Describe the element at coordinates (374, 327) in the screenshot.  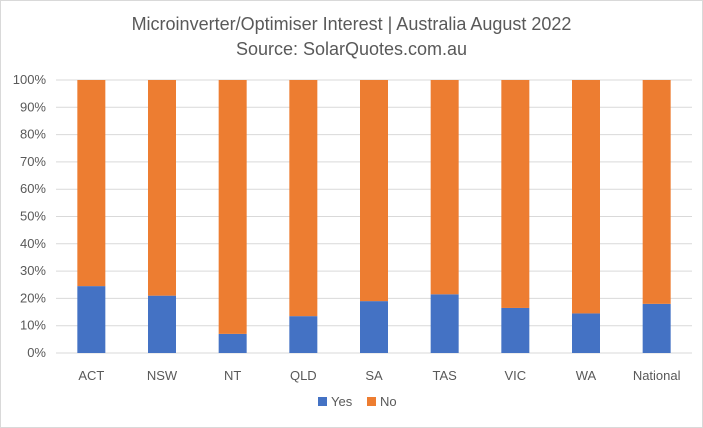
I see `bar-yes-sa` at that location.